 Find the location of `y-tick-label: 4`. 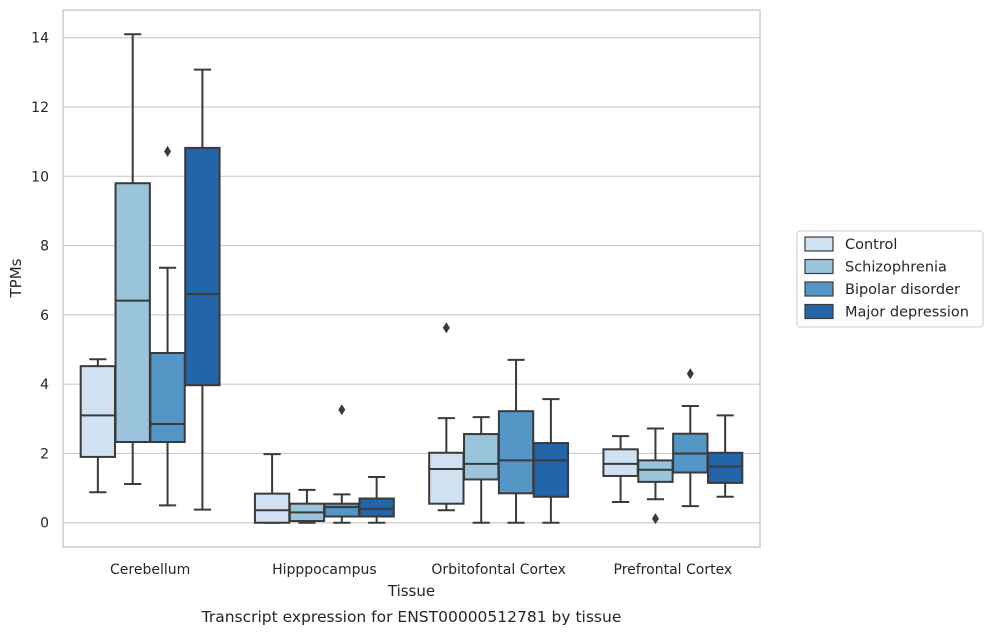

y-tick-label: 4 is located at coordinates (44, 385).